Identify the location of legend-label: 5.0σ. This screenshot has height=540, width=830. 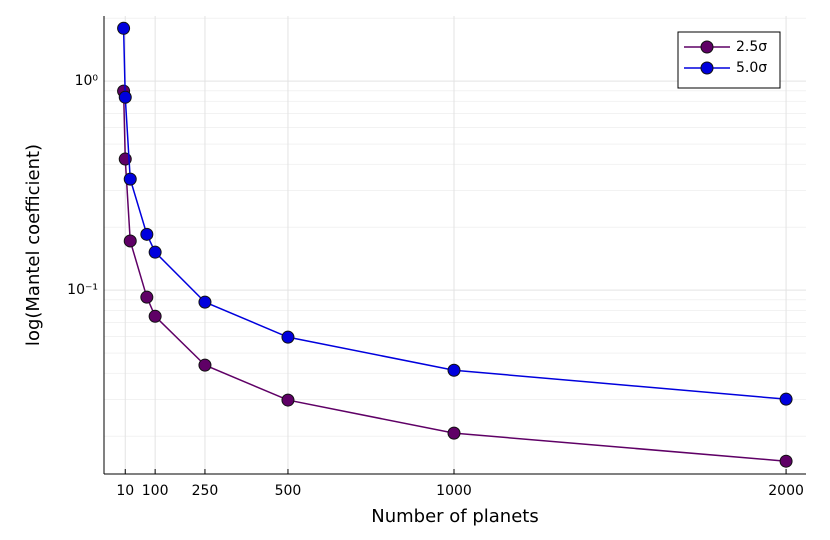
(751, 68).